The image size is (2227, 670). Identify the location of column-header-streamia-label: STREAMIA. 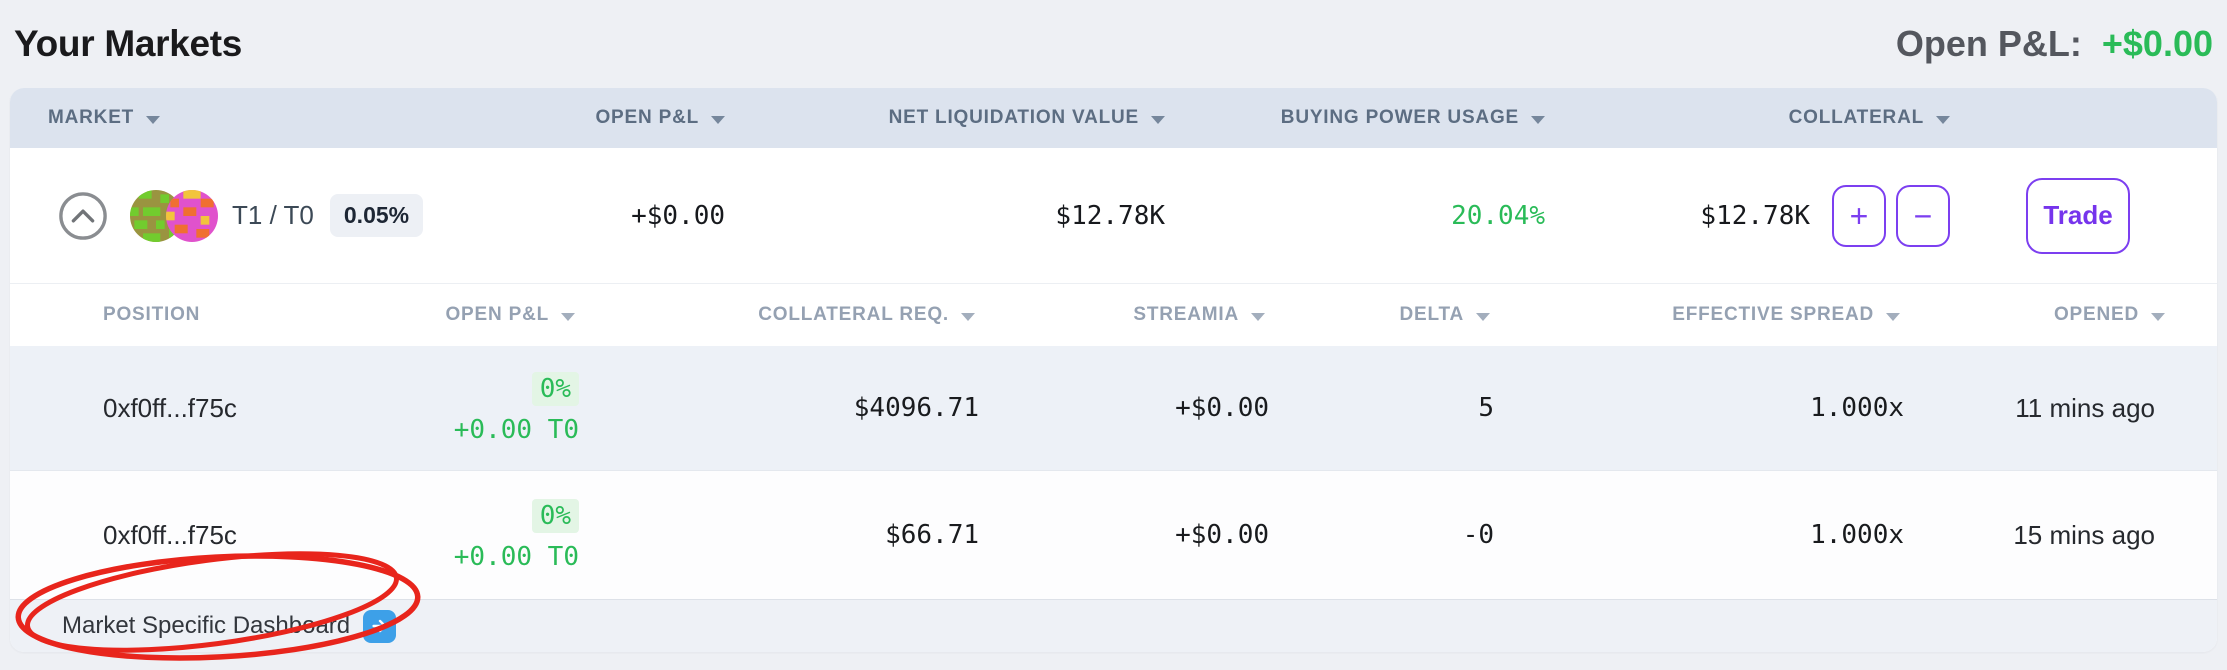
(1186, 314).